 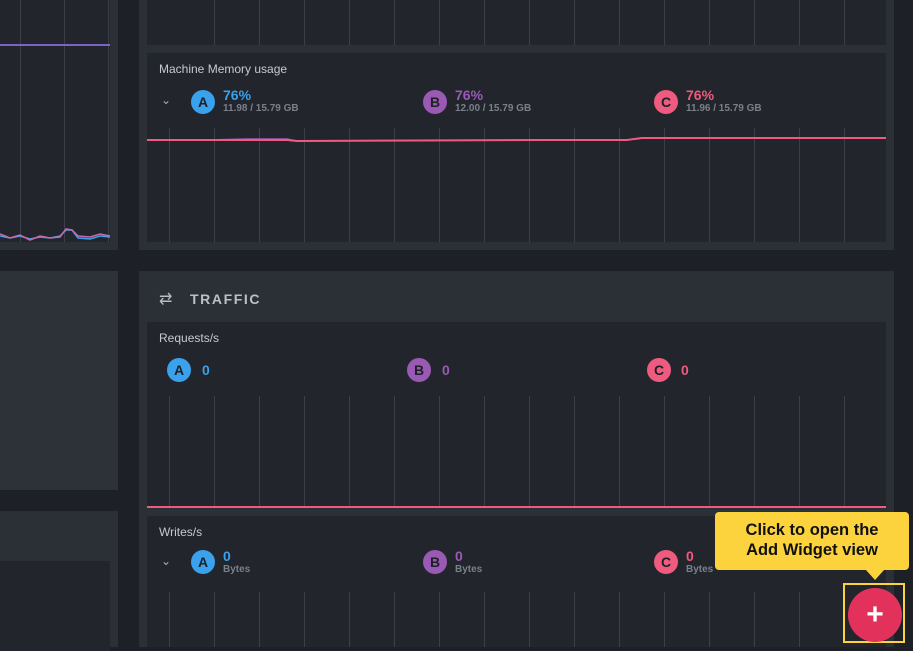 I want to click on tooltip-line-2: Add Widget view, so click(x=812, y=550).